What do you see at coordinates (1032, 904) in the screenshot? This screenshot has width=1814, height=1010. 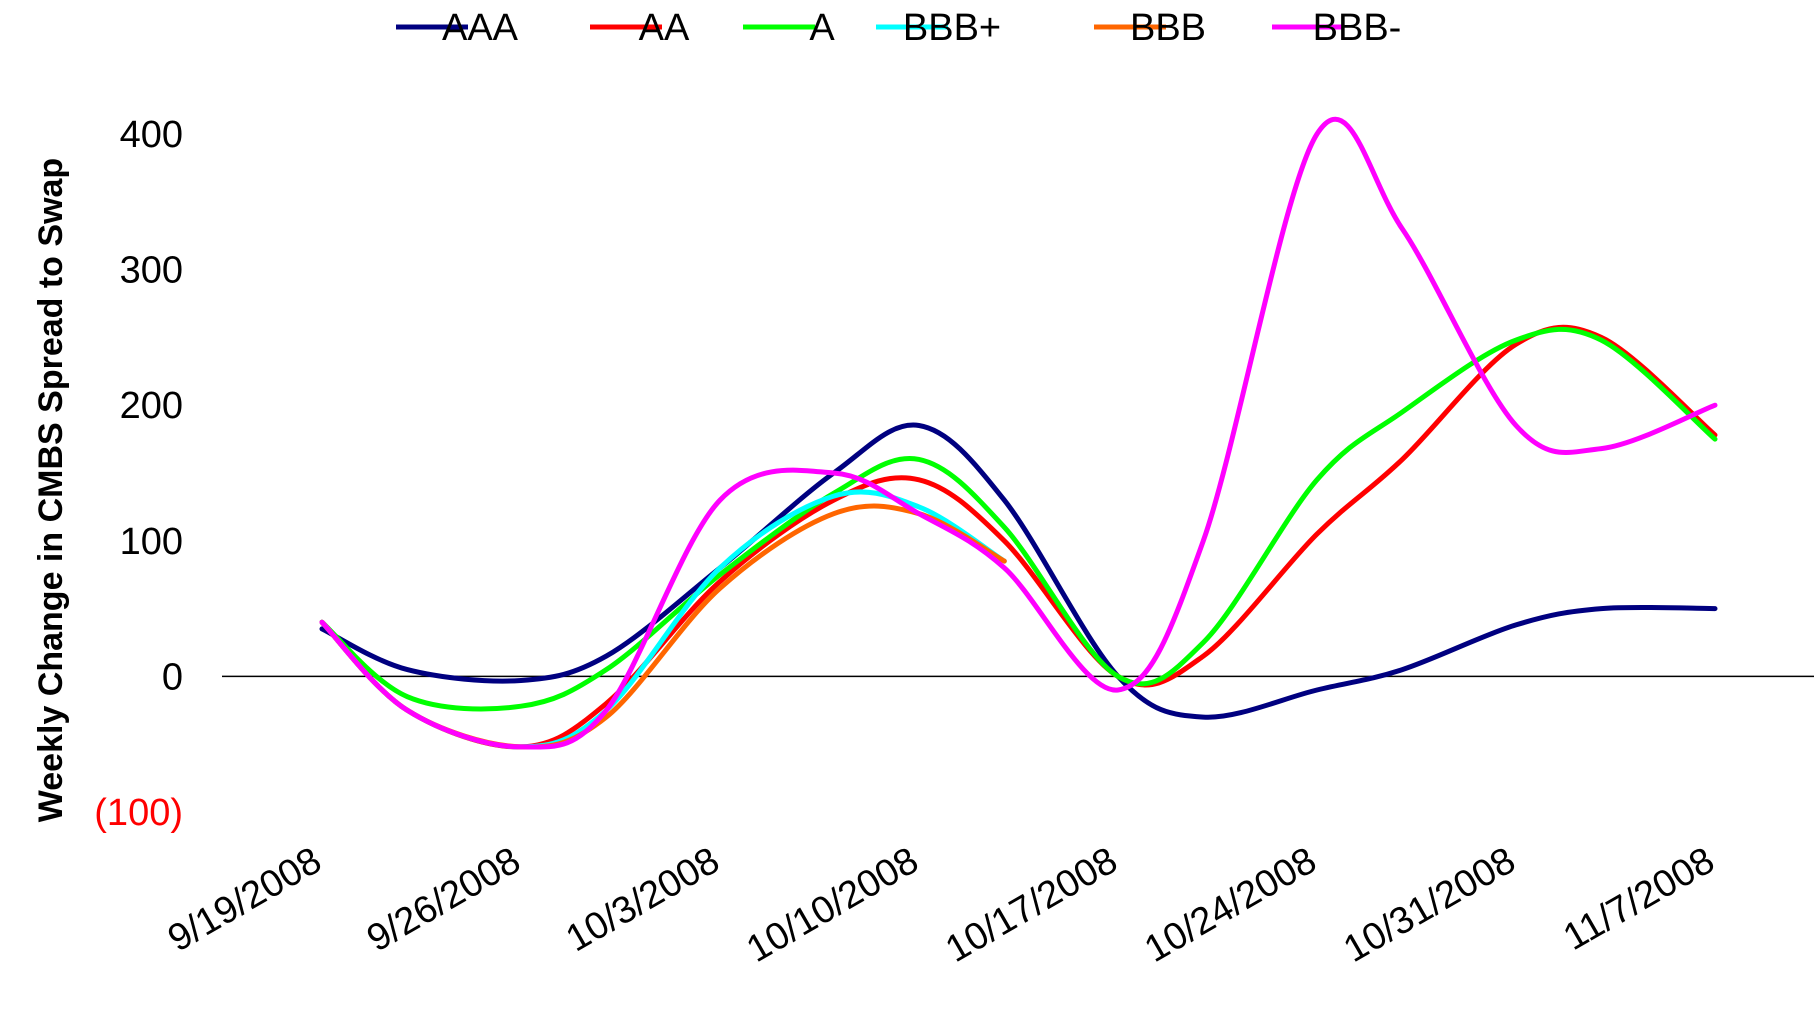 I see `x-tick-label: 10/17/2008` at bounding box center [1032, 904].